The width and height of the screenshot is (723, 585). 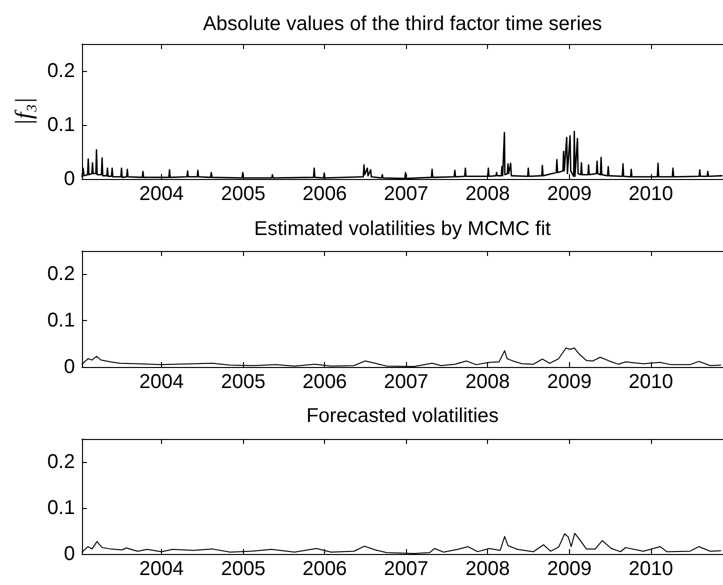 What do you see at coordinates (402, 416) in the screenshot?
I see `chart-title: Forecasted volatilities` at bounding box center [402, 416].